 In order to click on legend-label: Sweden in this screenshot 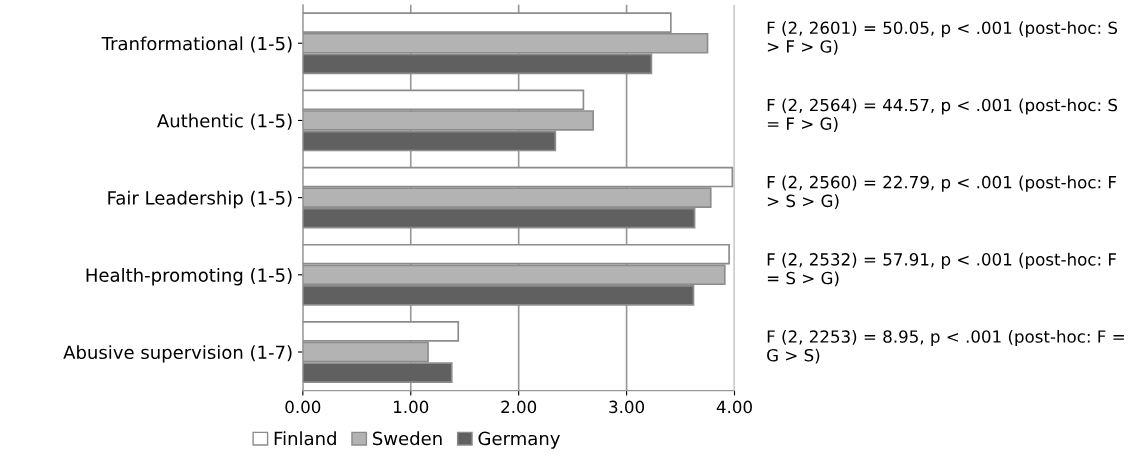, I will do `click(407, 438)`.